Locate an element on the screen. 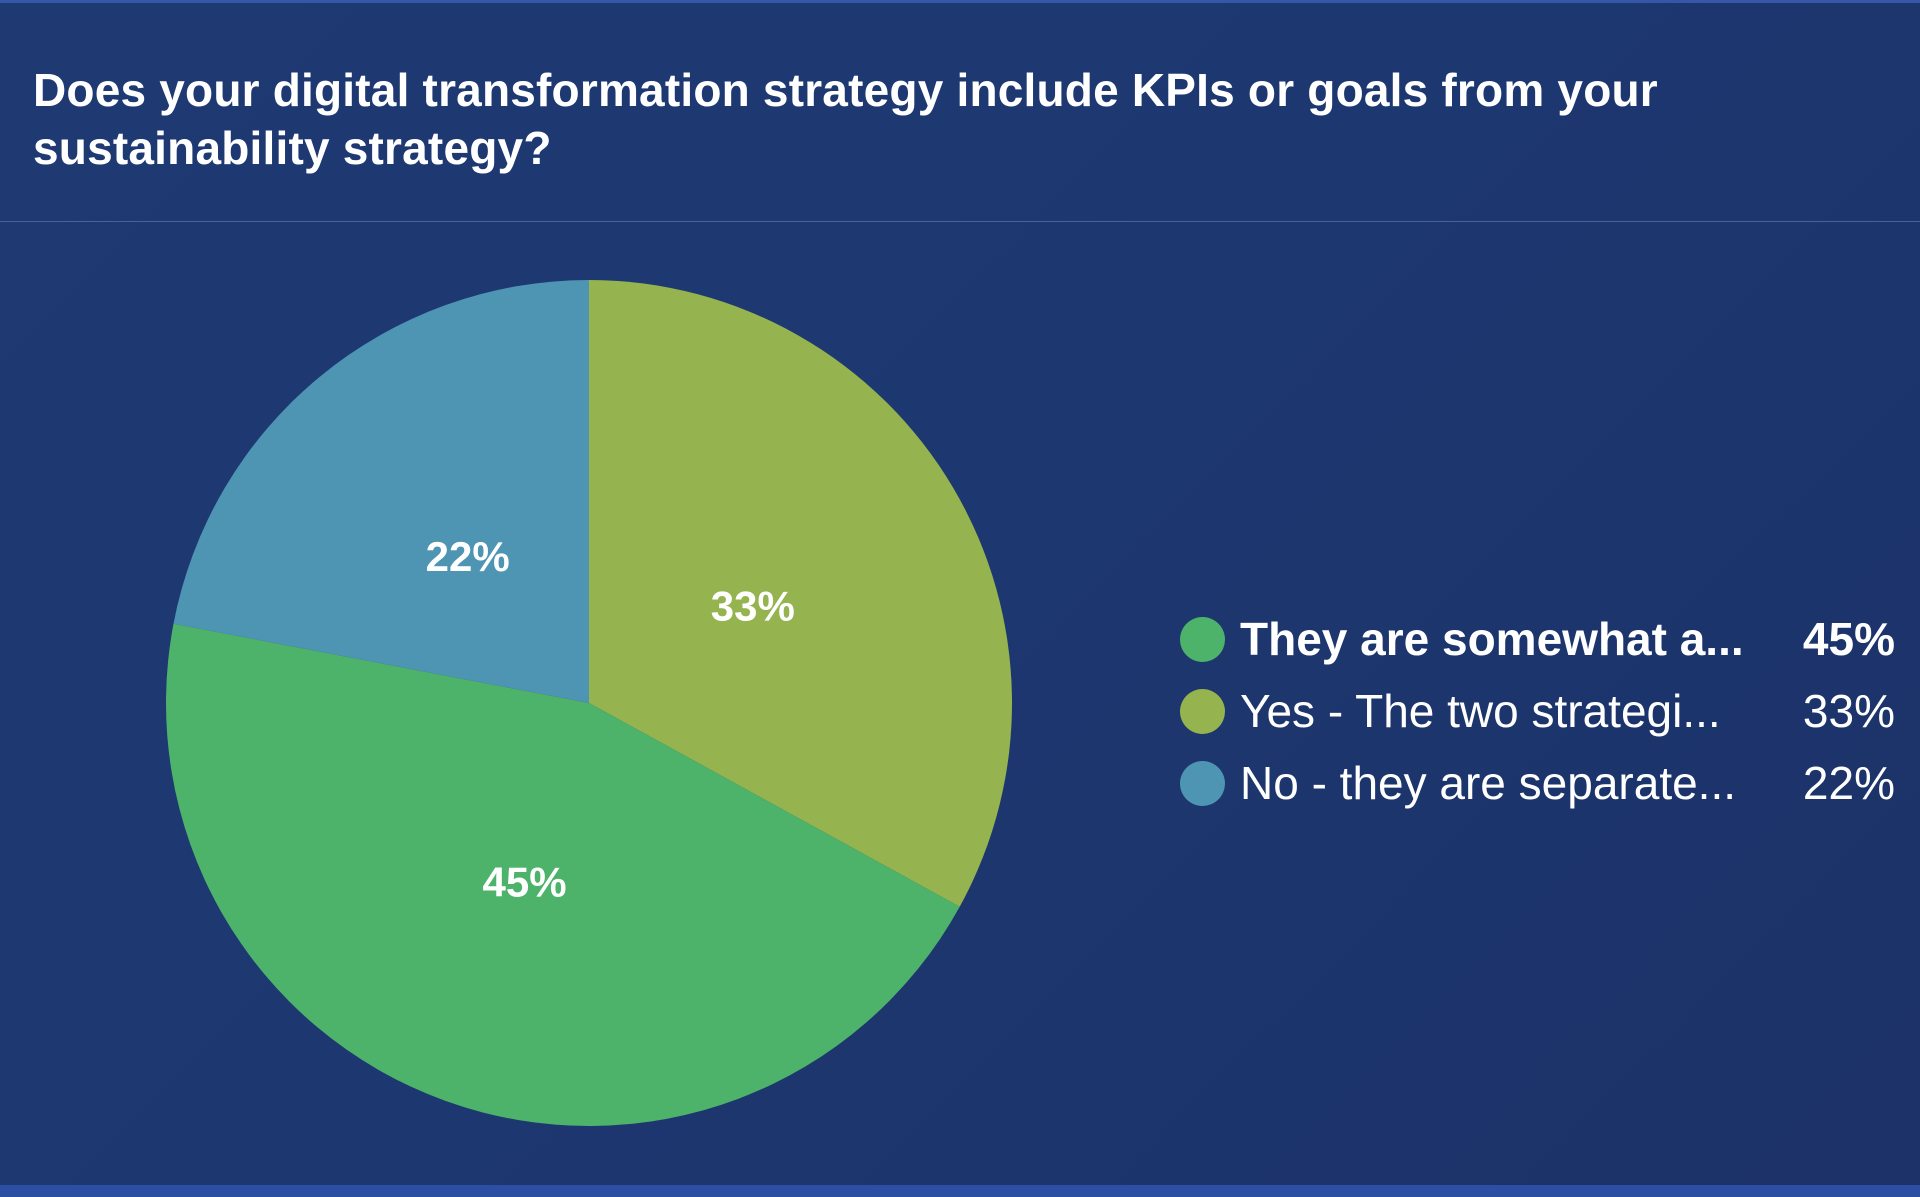 The image size is (1920, 1197). legend-value: 22% is located at coordinates (1848, 783).